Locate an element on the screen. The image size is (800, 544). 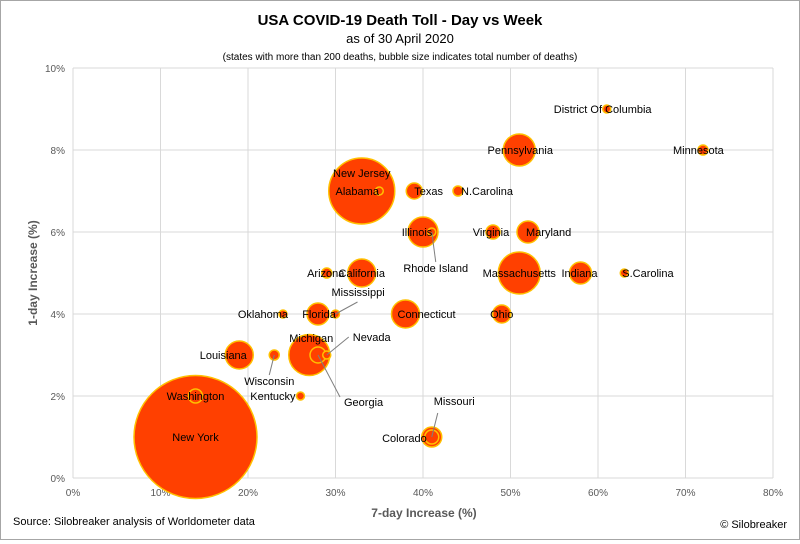
bubble-new-jersey is located at coordinates (362, 191).